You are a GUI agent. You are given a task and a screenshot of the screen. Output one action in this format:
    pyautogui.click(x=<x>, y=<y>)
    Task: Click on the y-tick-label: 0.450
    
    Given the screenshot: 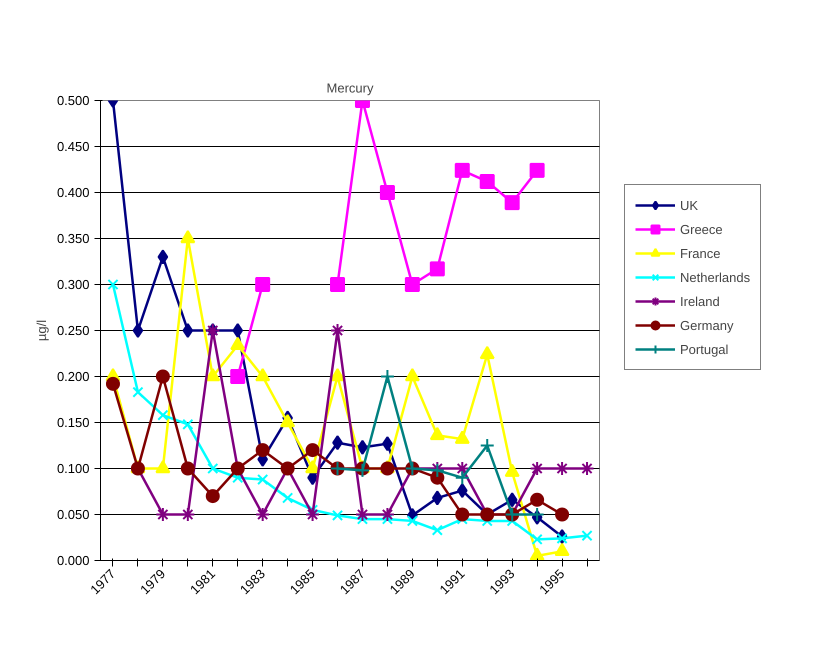 What is the action you would take?
    pyautogui.click(x=73, y=146)
    